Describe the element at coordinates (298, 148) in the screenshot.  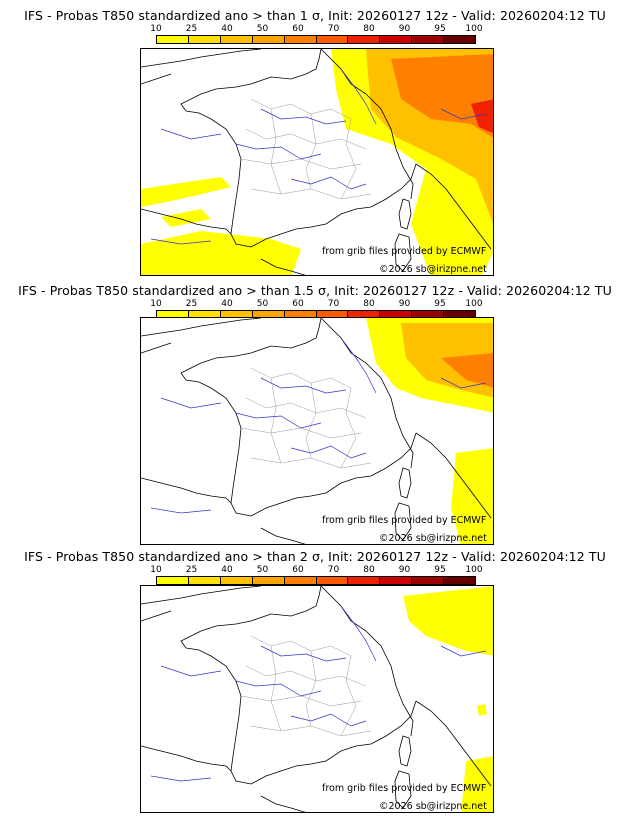
I see `coastline` at that location.